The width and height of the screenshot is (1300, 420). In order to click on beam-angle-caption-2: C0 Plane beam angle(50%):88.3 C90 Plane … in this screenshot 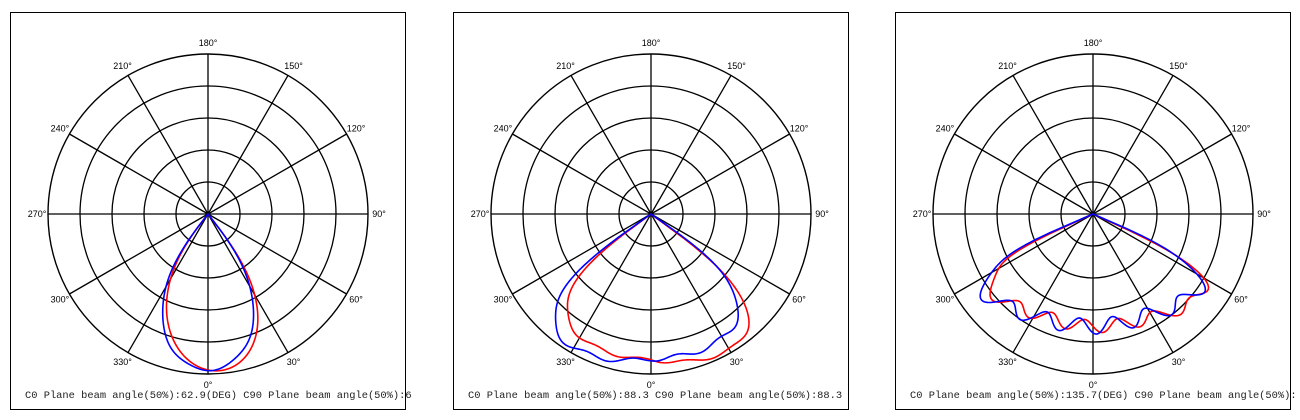, I will do `click(655, 396)`.